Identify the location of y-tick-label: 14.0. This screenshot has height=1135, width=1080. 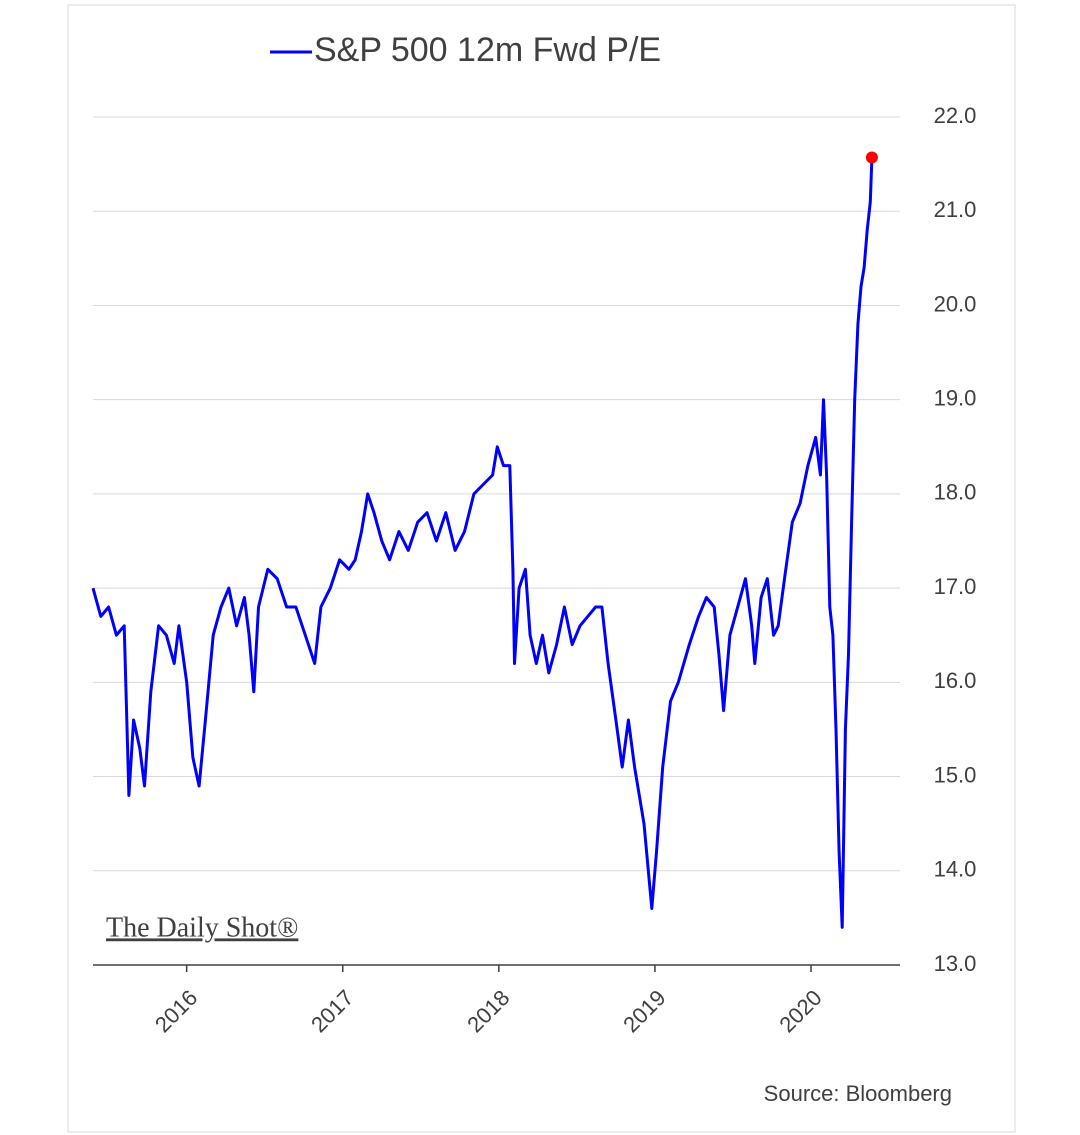
(955, 869).